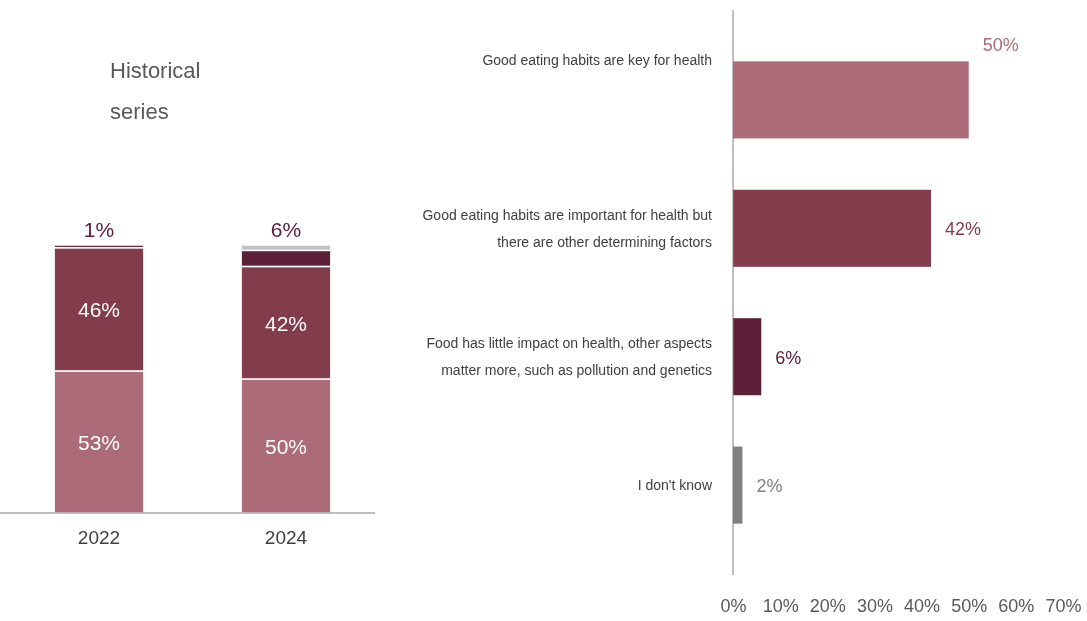  What do you see at coordinates (286, 537) in the screenshot?
I see `x-tick-label: 2024` at bounding box center [286, 537].